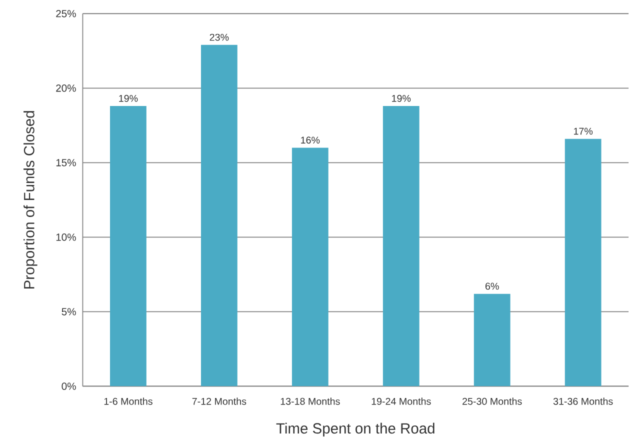  Describe the element at coordinates (310, 401) in the screenshot. I see `x-tick-label: 13-18 Months` at that location.